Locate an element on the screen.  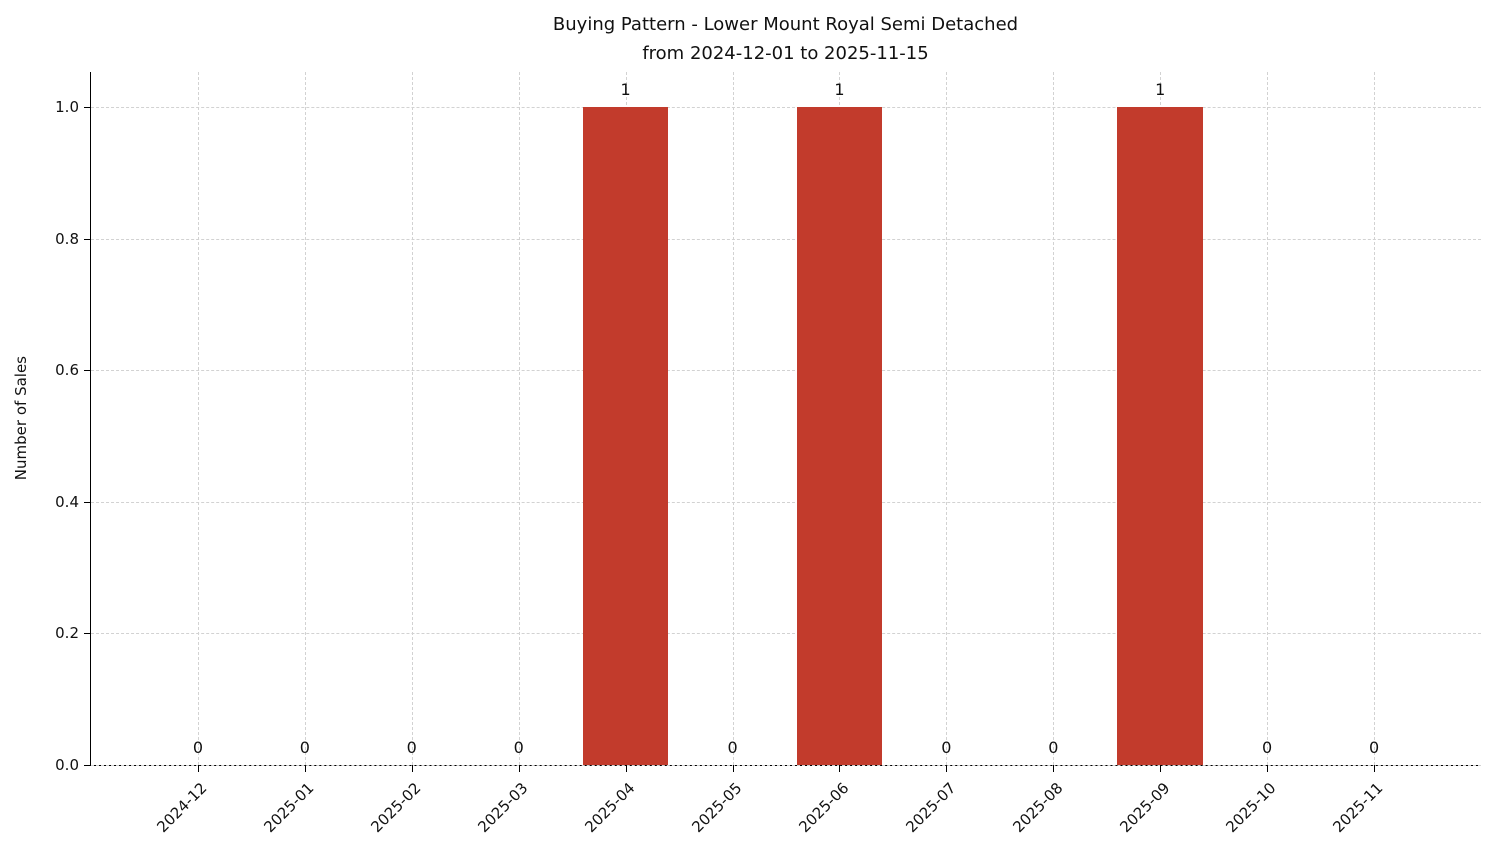
x-tick-label: 2025-05 is located at coordinates (717, 808).